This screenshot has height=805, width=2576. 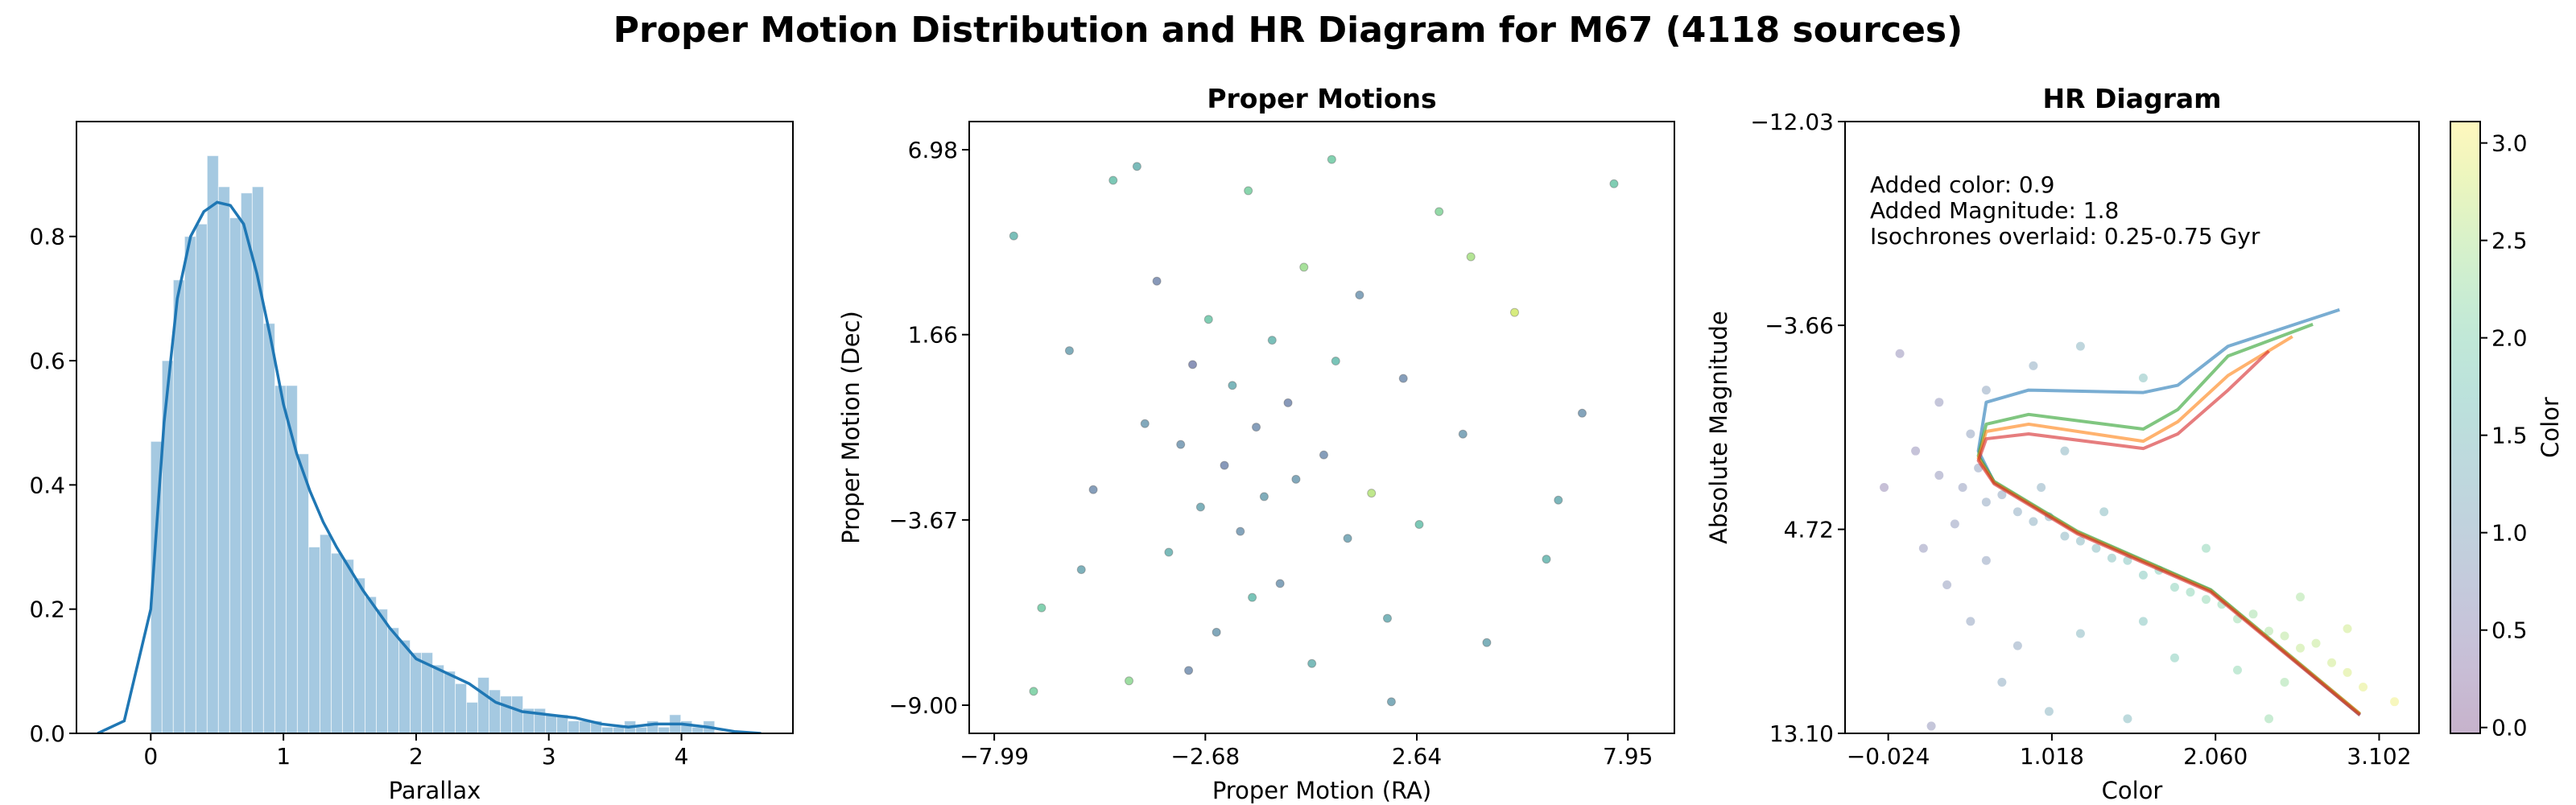 What do you see at coordinates (1321, 98) in the screenshot?
I see `panel-title: Proper Motions` at bounding box center [1321, 98].